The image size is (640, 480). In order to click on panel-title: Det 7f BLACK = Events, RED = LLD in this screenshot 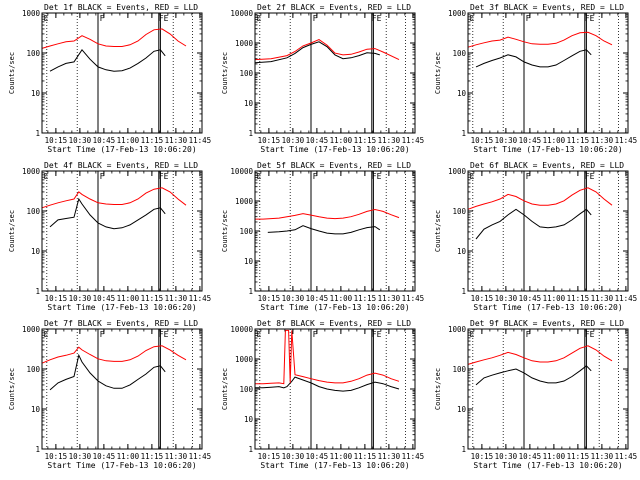, I will do `click(121, 323)`.